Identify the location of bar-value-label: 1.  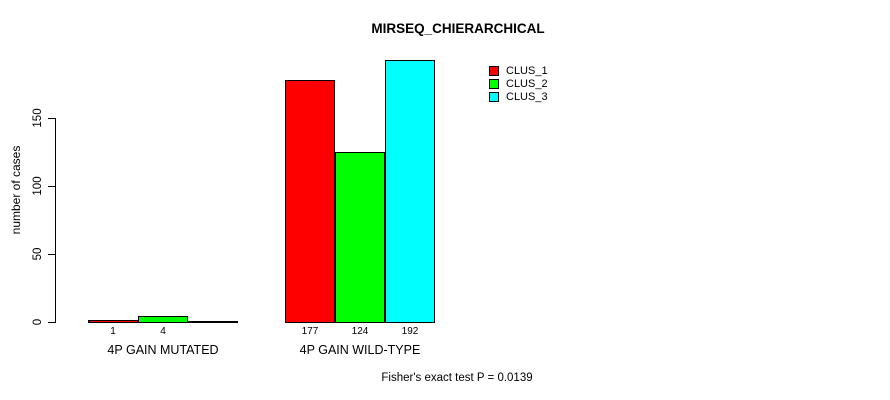
(113, 331).